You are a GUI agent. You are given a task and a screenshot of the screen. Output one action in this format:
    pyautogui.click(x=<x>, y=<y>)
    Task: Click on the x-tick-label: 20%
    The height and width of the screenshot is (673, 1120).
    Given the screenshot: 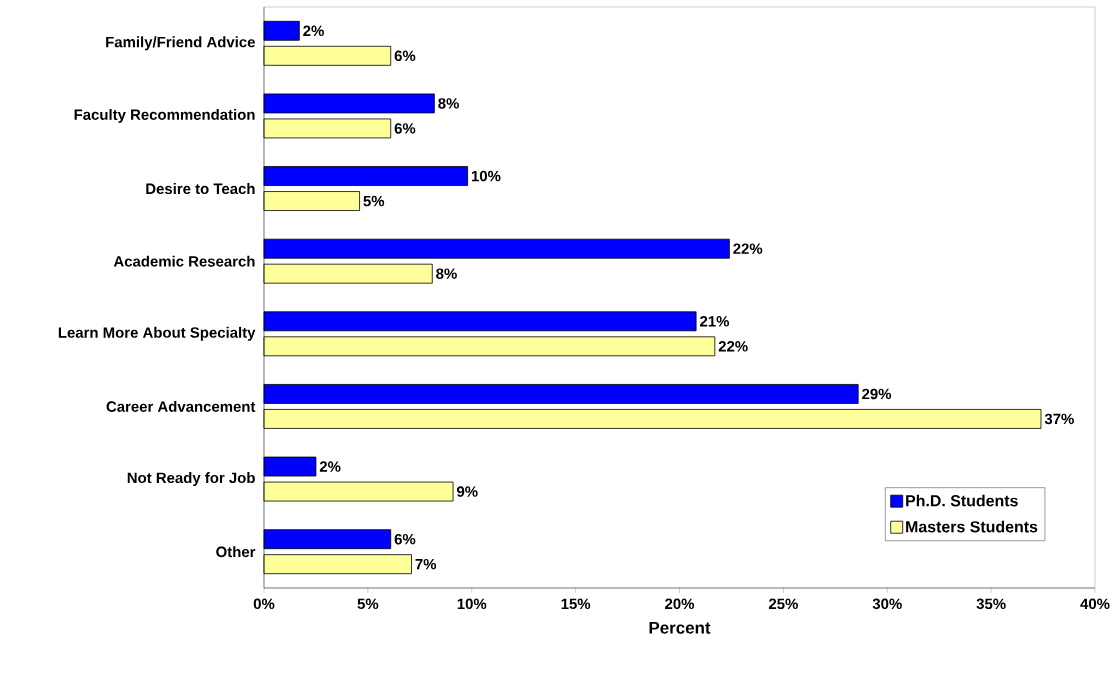 What is the action you would take?
    pyautogui.click(x=680, y=604)
    